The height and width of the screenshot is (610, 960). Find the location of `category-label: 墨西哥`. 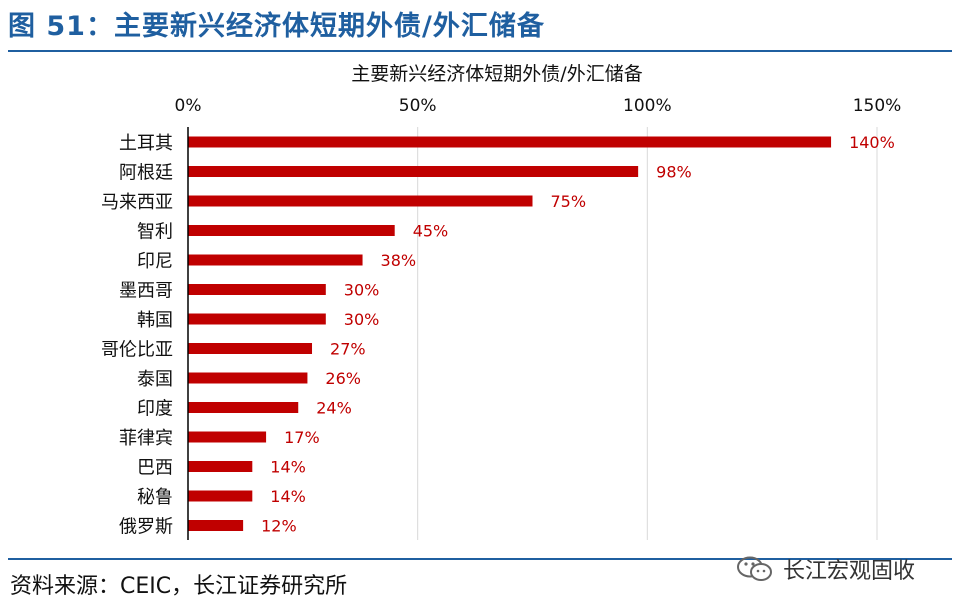

category-label: 墨西哥 is located at coordinates (146, 291).